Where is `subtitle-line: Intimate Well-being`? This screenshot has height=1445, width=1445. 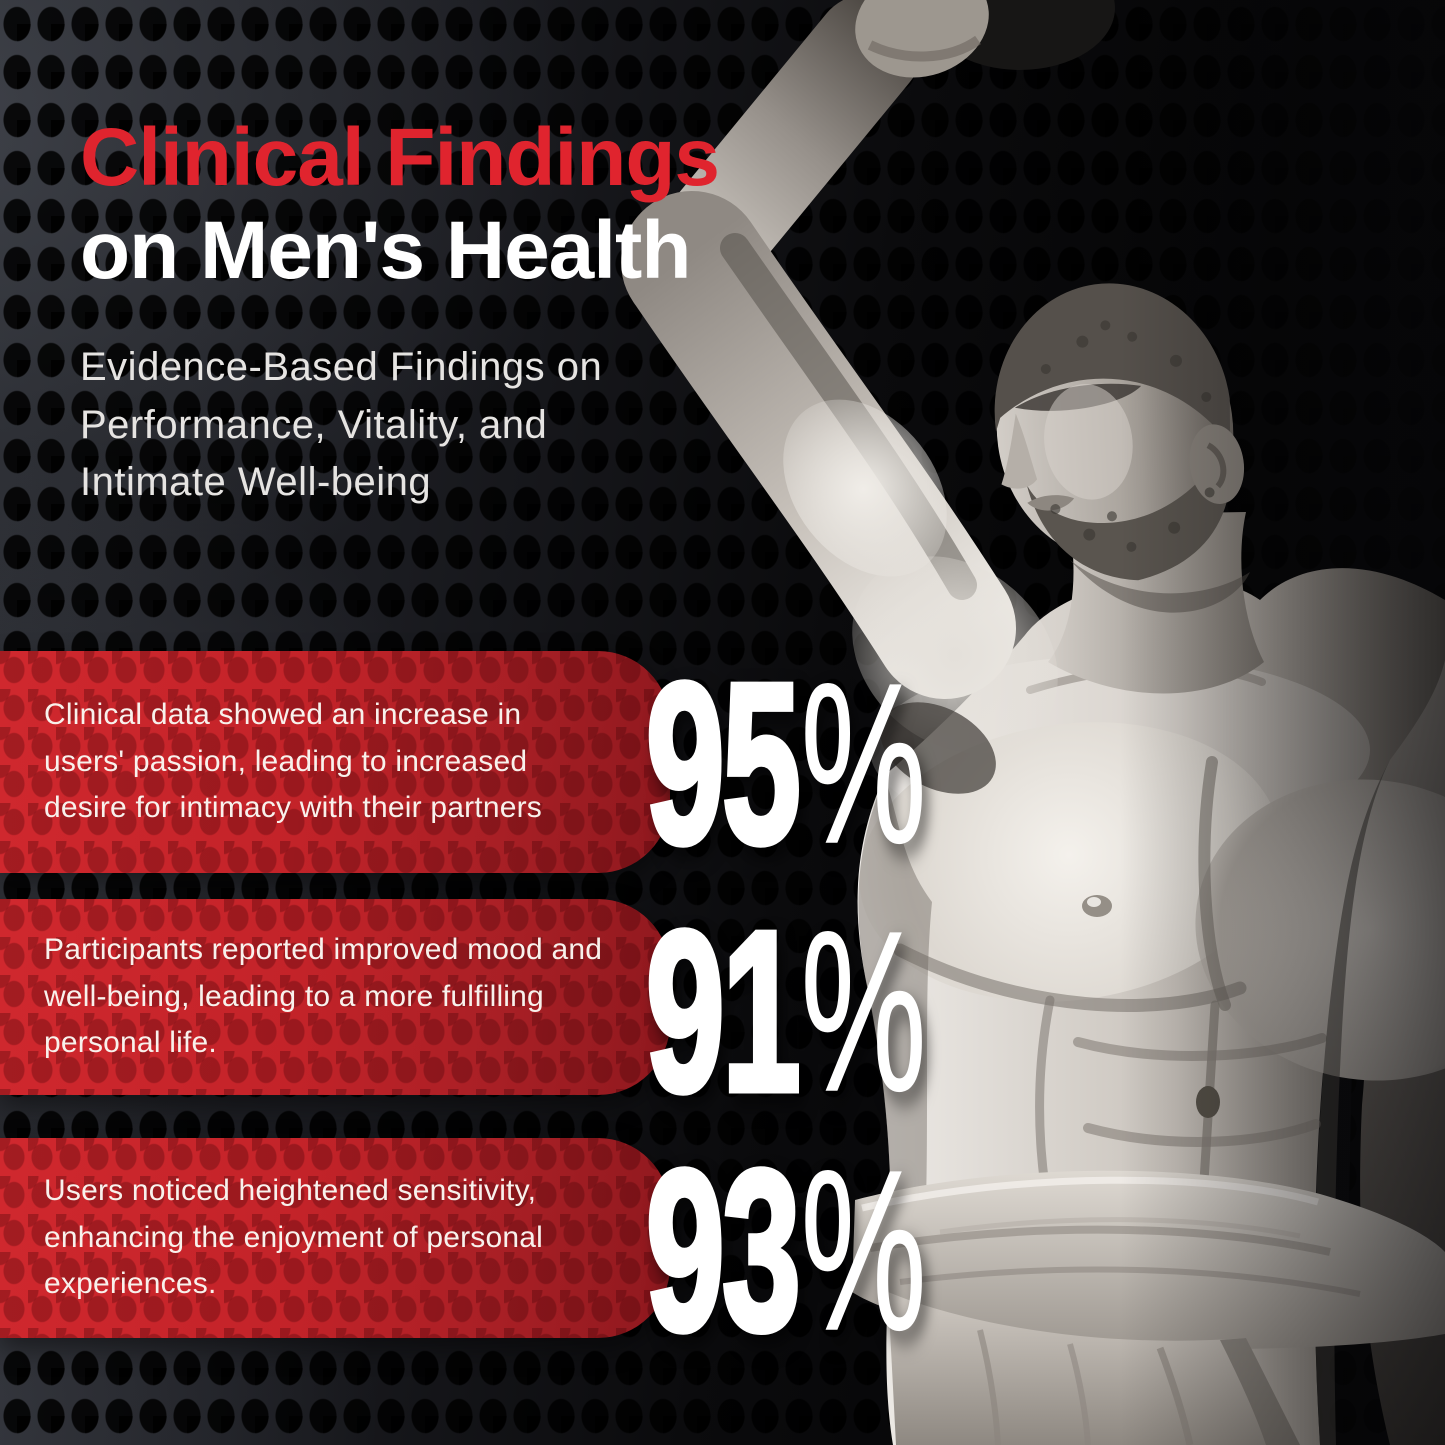
subtitle-line: Intimate Well-being is located at coordinates (256, 481).